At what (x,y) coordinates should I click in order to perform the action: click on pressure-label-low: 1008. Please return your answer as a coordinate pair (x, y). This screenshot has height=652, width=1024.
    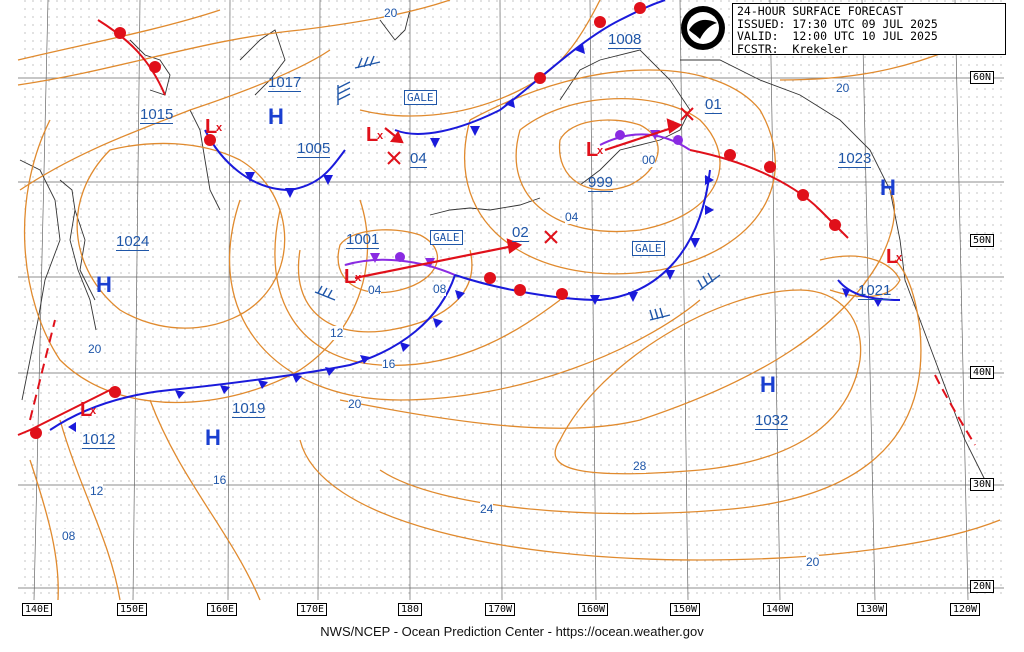
    Looking at the image, I should click on (625, 40).